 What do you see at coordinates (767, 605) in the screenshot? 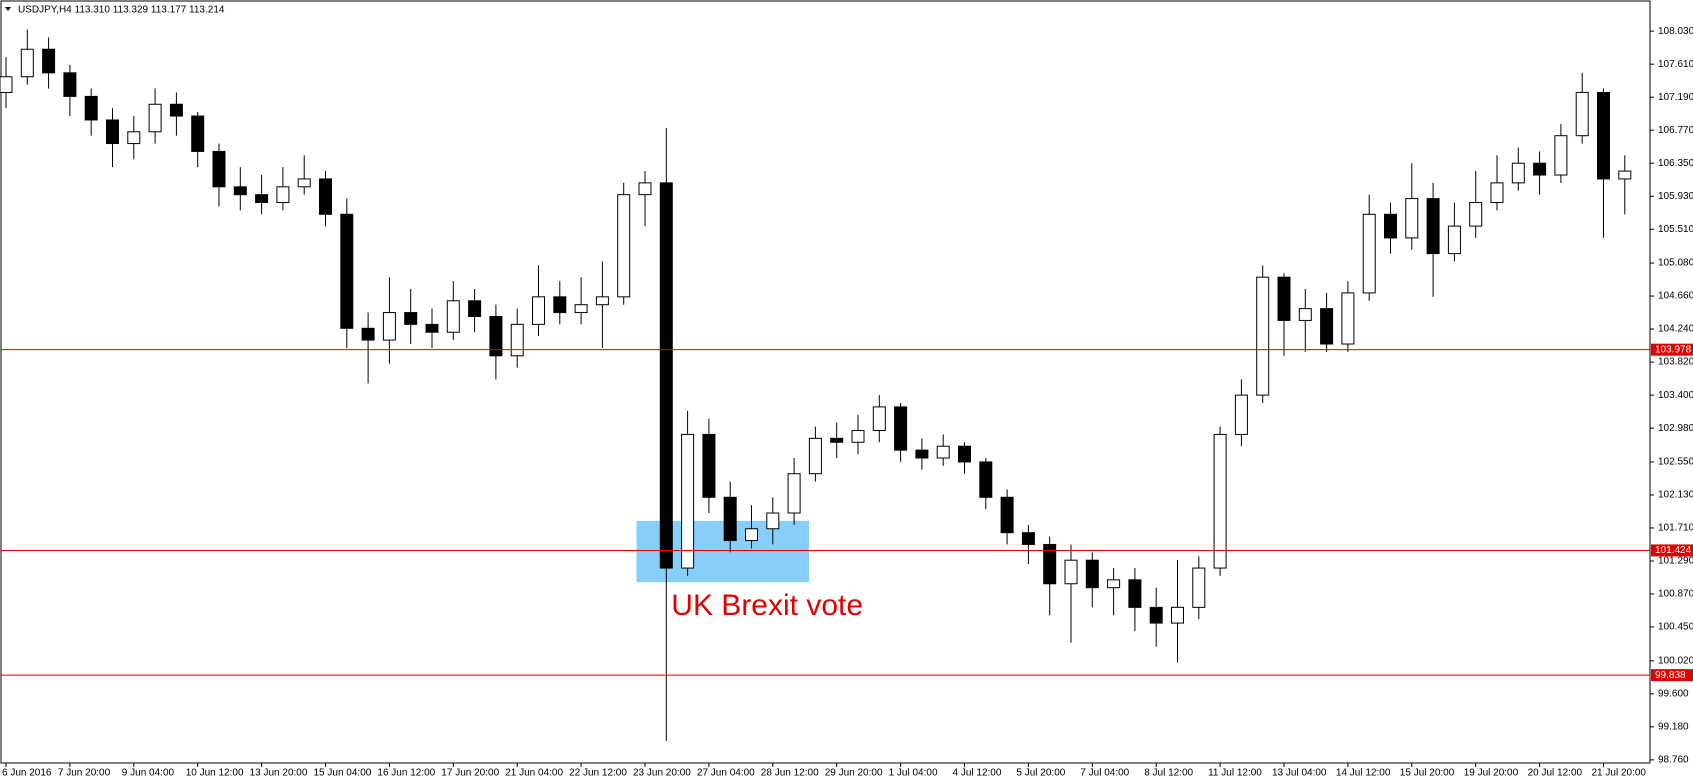
I see `annotation: UK Brexit vote` at bounding box center [767, 605].